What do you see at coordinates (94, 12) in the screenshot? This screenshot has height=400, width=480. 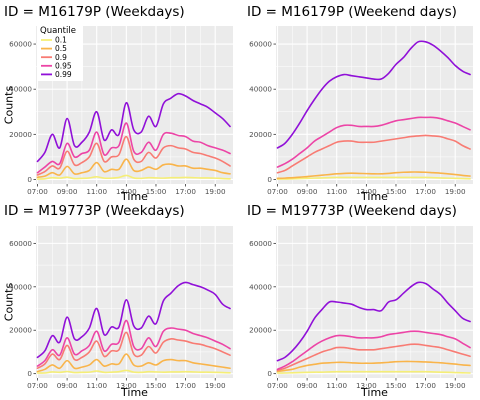 I see `panel-title: ID = M16179P (Weekdays)` at bounding box center [94, 12].